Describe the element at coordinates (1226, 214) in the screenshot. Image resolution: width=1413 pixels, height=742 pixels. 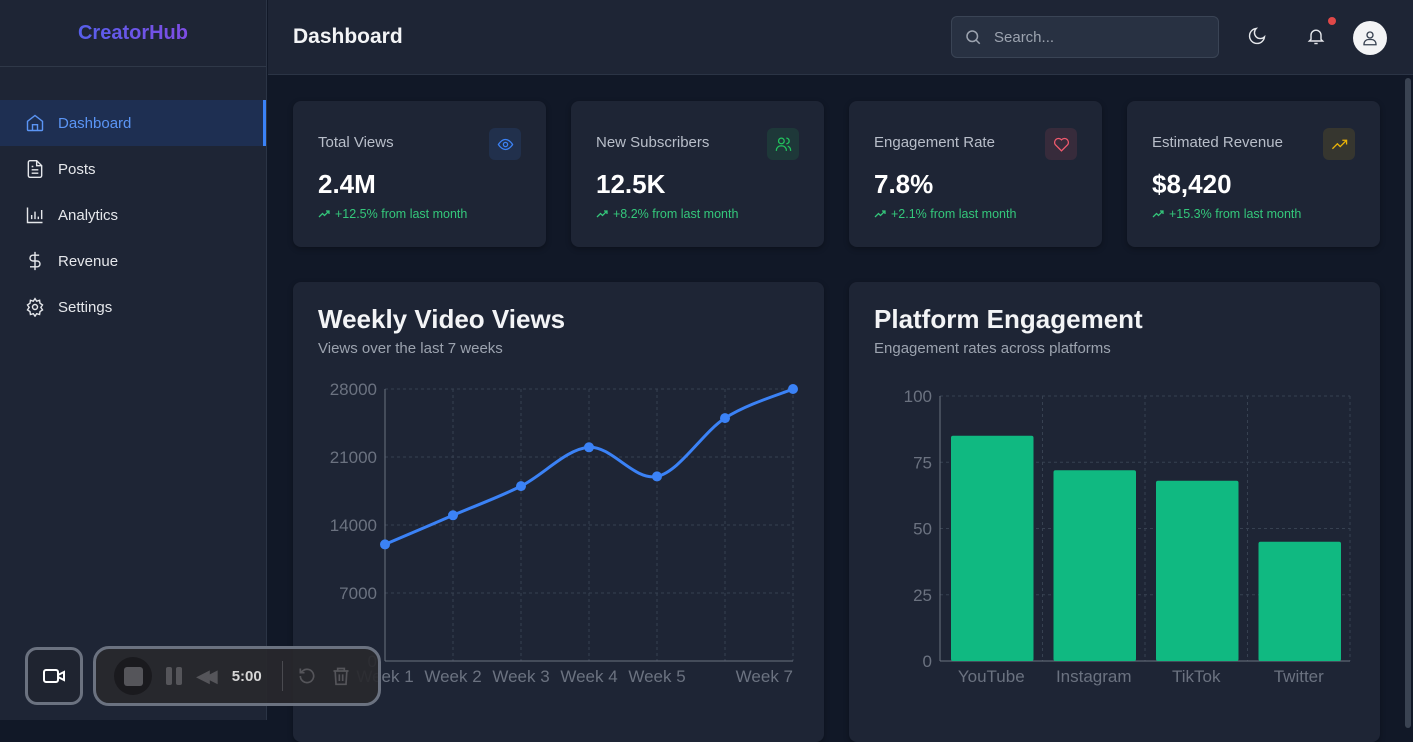
I see `stat-change: +15.3% from last month` at that location.